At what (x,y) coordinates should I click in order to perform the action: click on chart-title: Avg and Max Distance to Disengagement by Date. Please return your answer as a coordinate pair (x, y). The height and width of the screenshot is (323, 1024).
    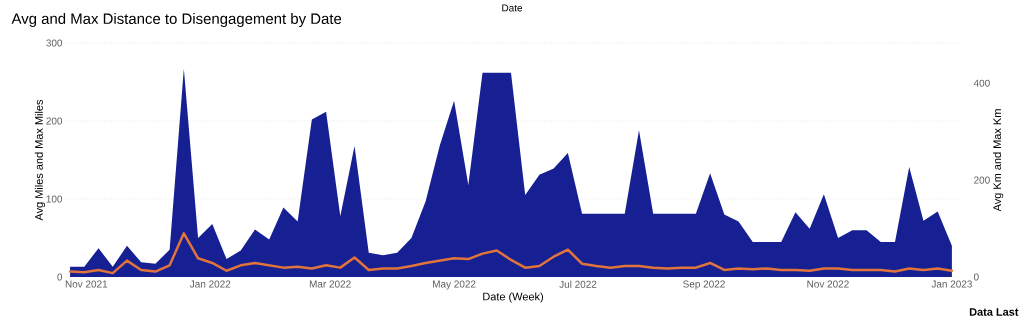
    Looking at the image, I should click on (176, 20).